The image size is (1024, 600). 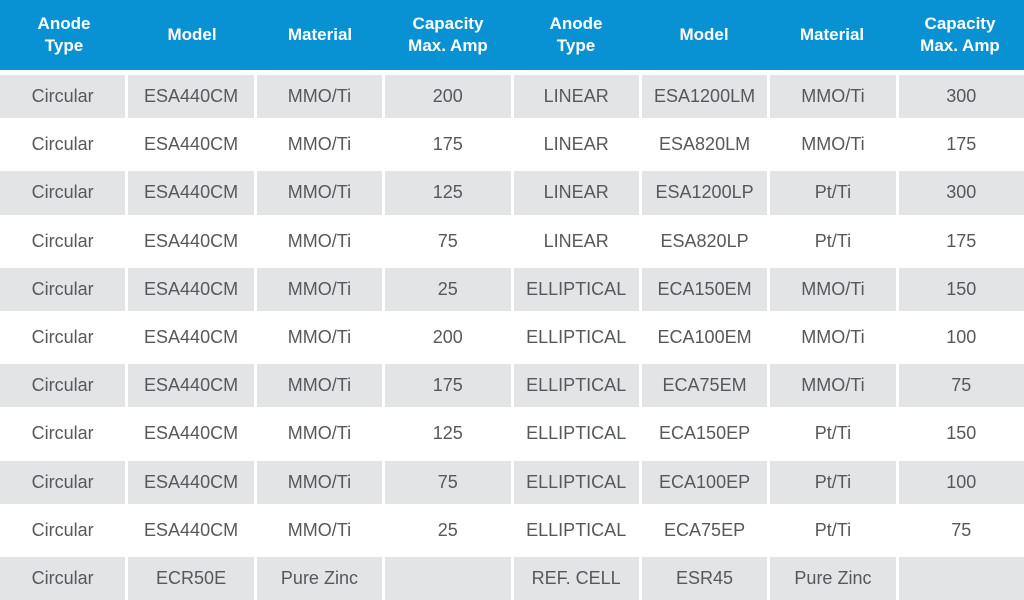 What do you see at coordinates (704, 145) in the screenshot?
I see `cell-model: ESA820LM` at bounding box center [704, 145].